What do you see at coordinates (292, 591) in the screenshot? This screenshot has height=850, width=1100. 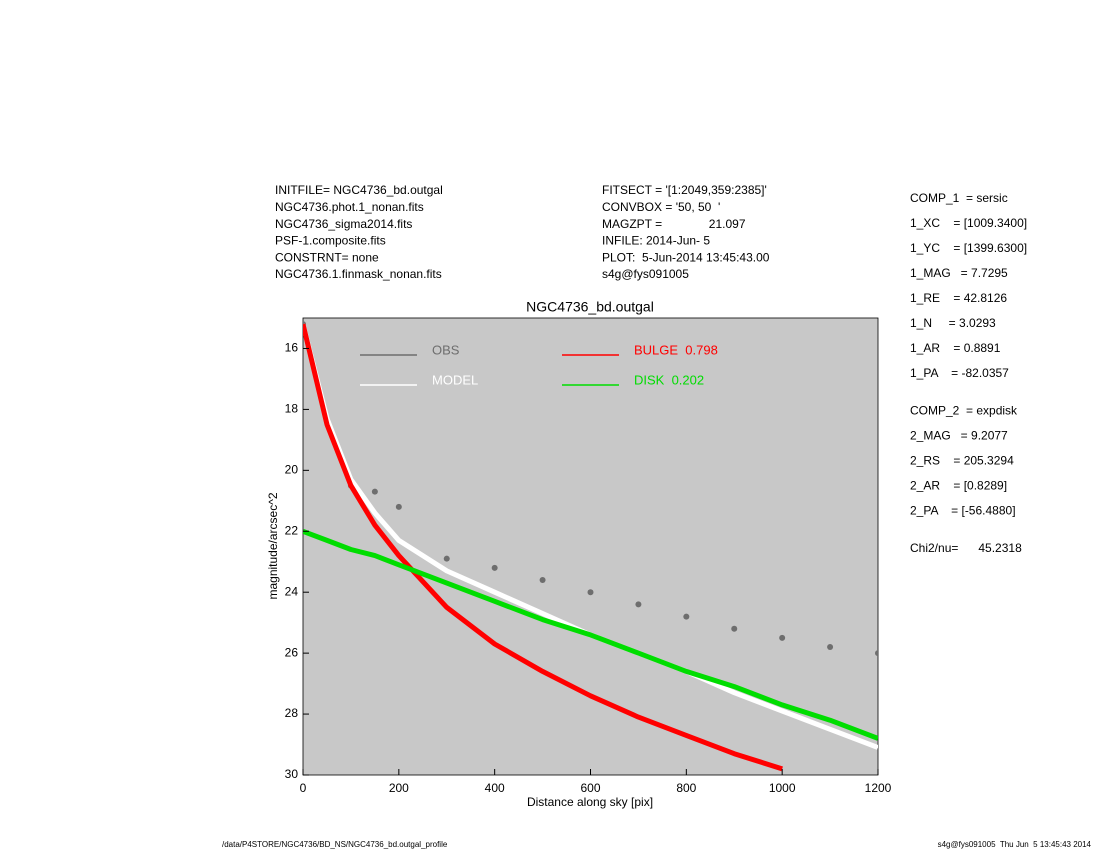 I see `y-tick-label: 24` at bounding box center [292, 591].